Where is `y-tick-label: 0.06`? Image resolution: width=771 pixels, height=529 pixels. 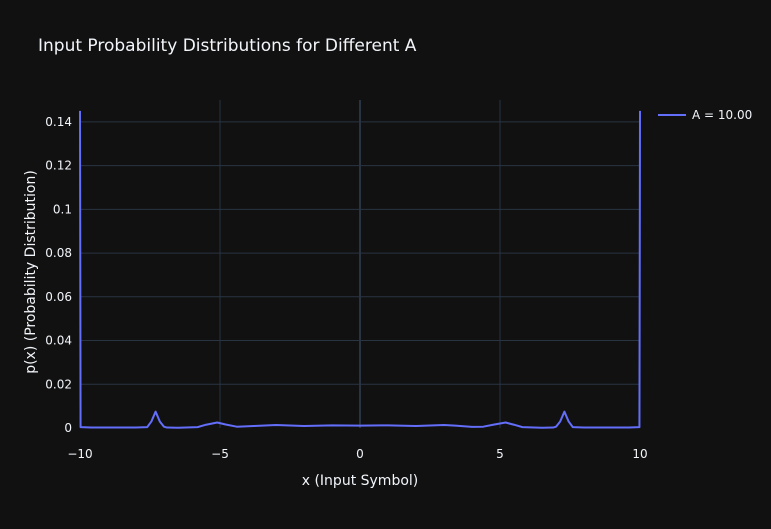
y-tick-label: 0.06 is located at coordinates (58, 297).